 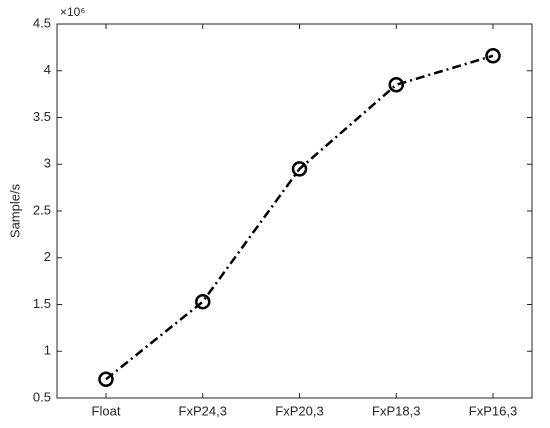 I want to click on y-tick-label: 2.5, so click(x=42, y=209).